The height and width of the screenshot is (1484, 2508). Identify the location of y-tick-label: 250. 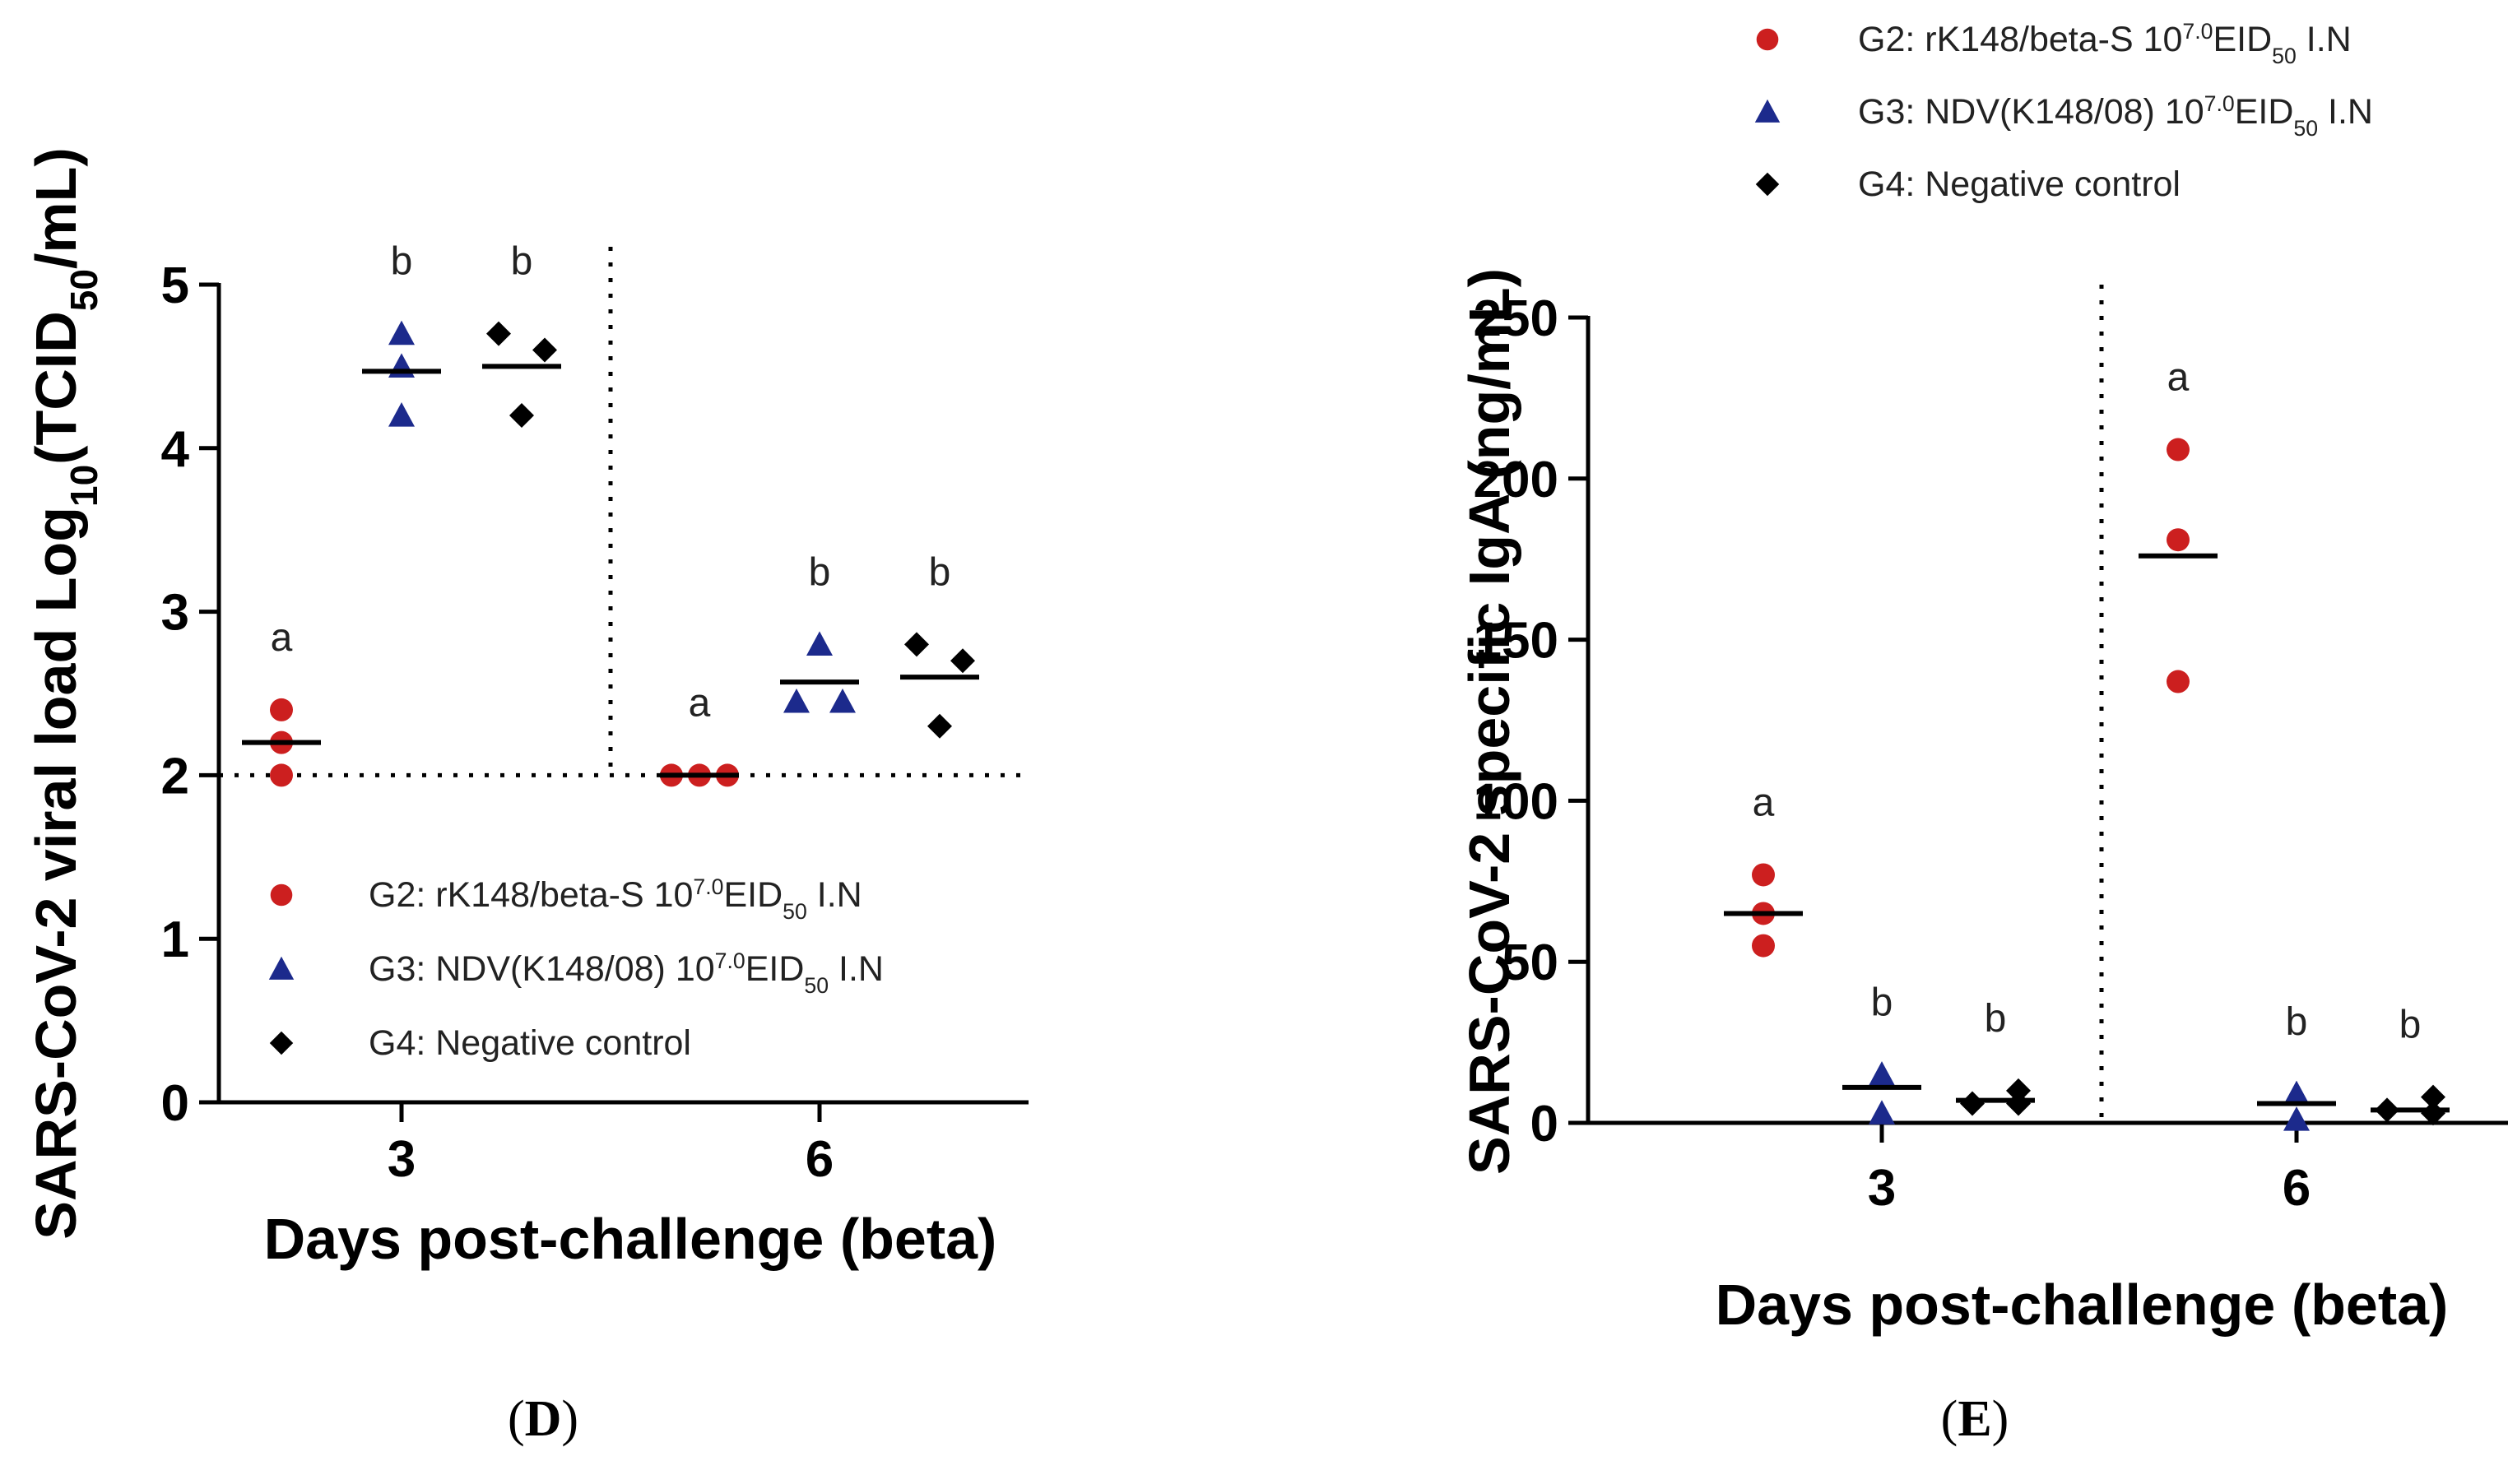
(1516, 318).